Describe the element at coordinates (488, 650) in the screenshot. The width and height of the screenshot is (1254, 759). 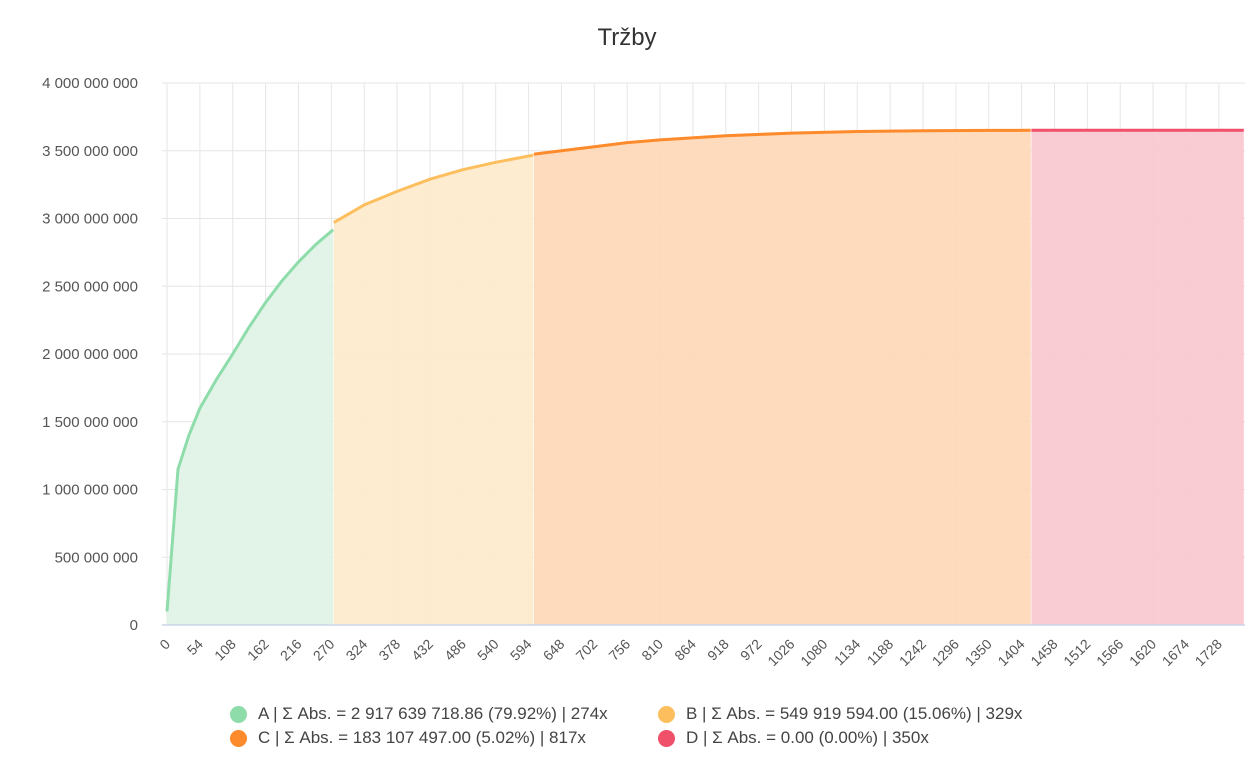
I see `x-tick-label: 540` at that location.